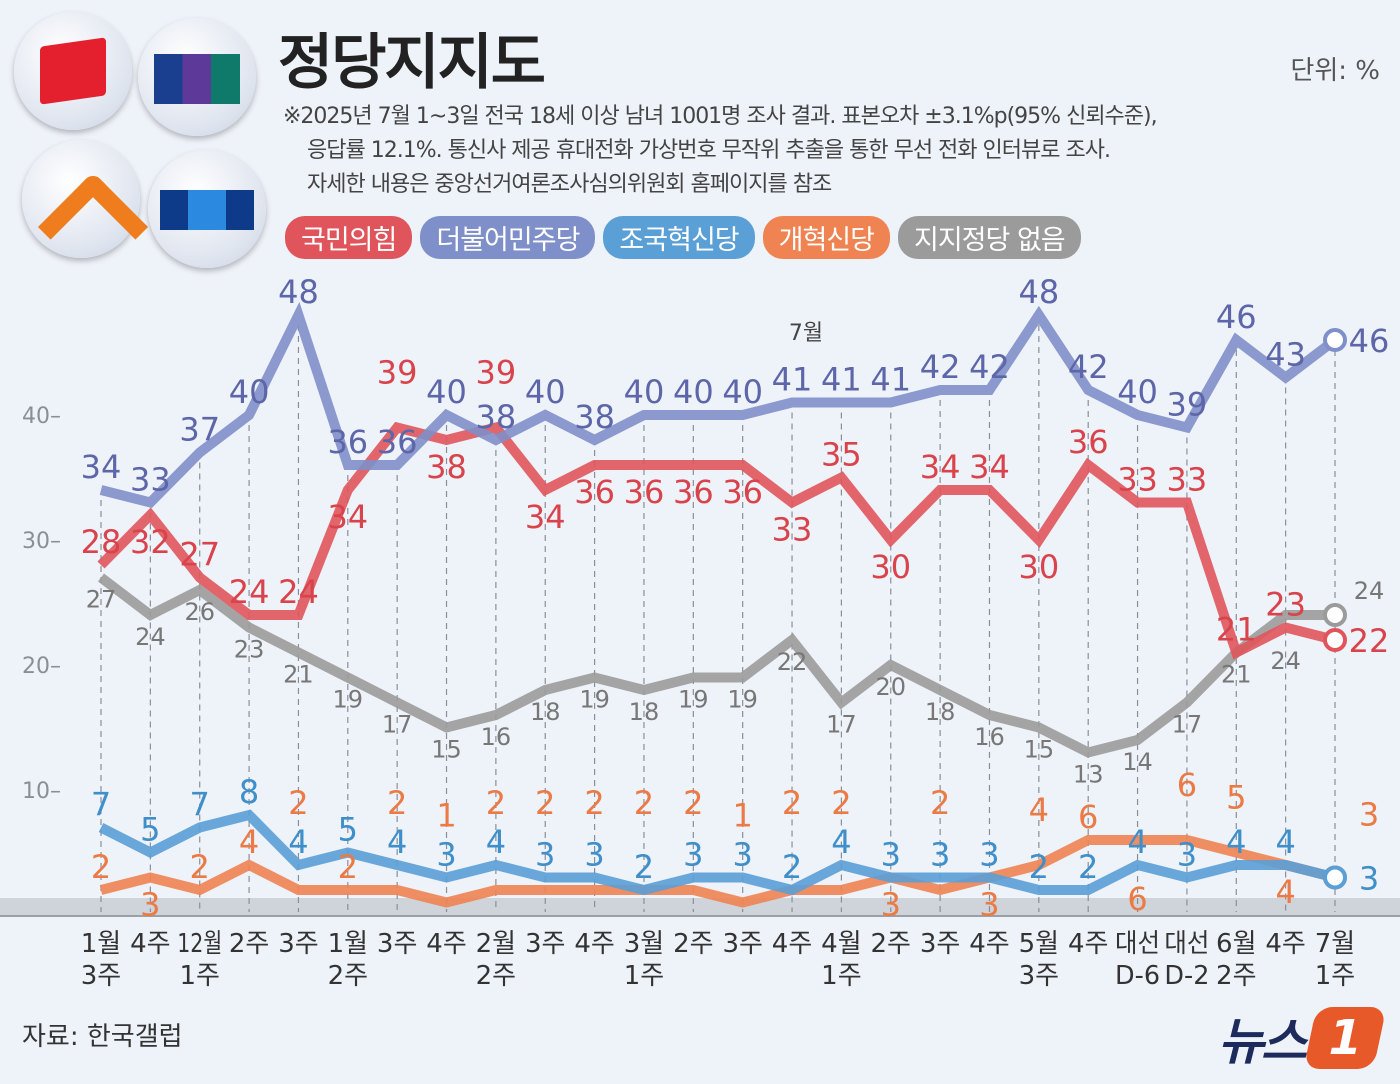  Describe the element at coordinates (85, 211) in the screenshot. I see `party-logo-reform` at that location.